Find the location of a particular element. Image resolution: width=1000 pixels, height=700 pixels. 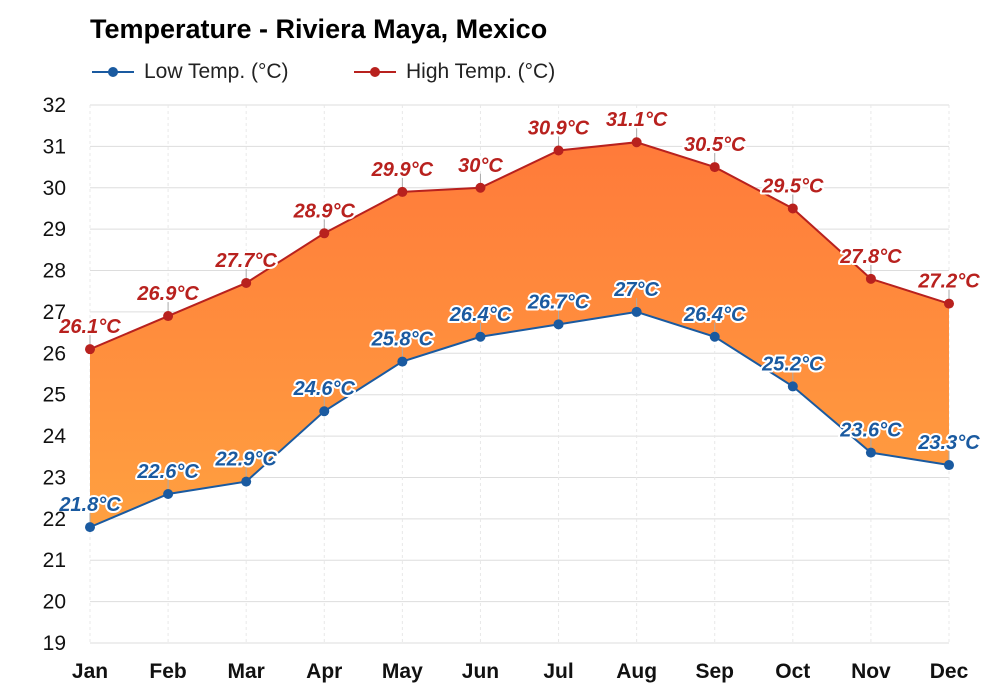

low-temp-data-label: 25.2°C is located at coordinates (792, 364).